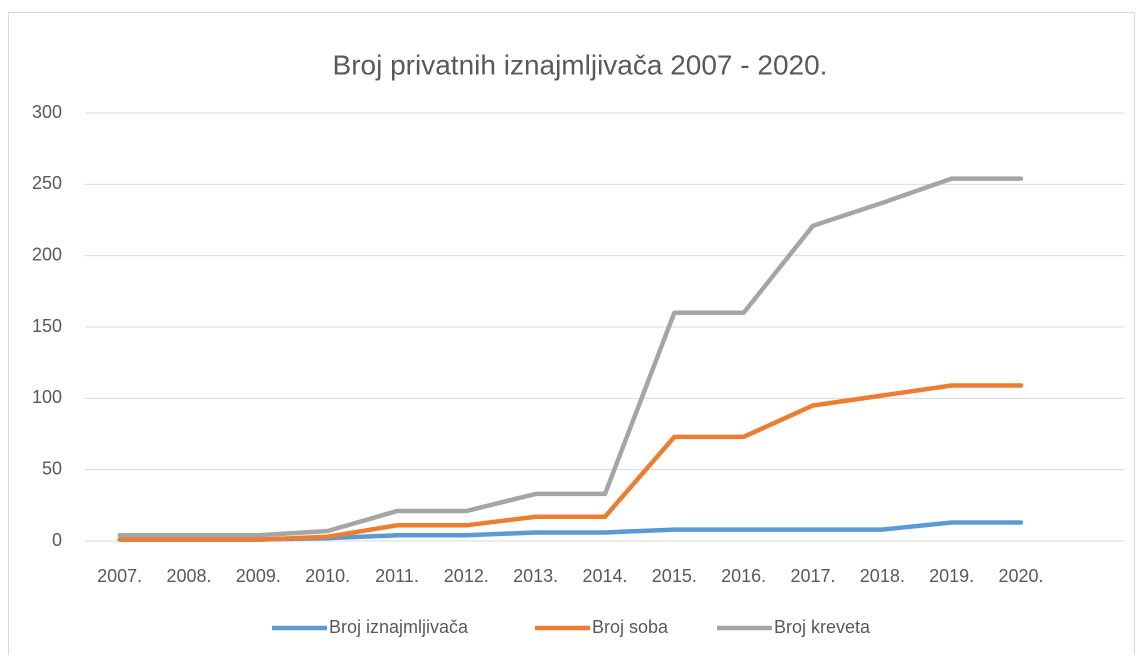  Describe the element at coordinates (1020, 576) in the screenshot. I see `x-tick-label: 2020.` at that location.